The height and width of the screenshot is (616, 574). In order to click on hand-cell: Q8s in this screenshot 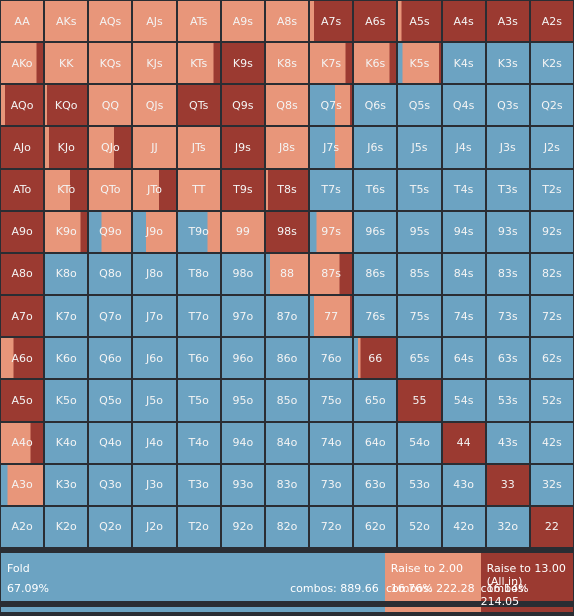, I will do `click(287, 105)`.